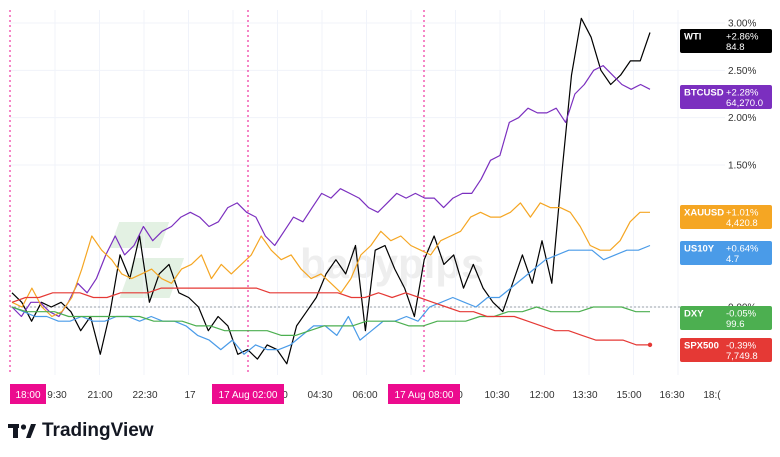 The width and height of the screenshot is (780, 457). What do you see at coordinates (296, 260) in the screenshot?
I see `babypips-watermark: babypips` at bounding box center [296, 260].